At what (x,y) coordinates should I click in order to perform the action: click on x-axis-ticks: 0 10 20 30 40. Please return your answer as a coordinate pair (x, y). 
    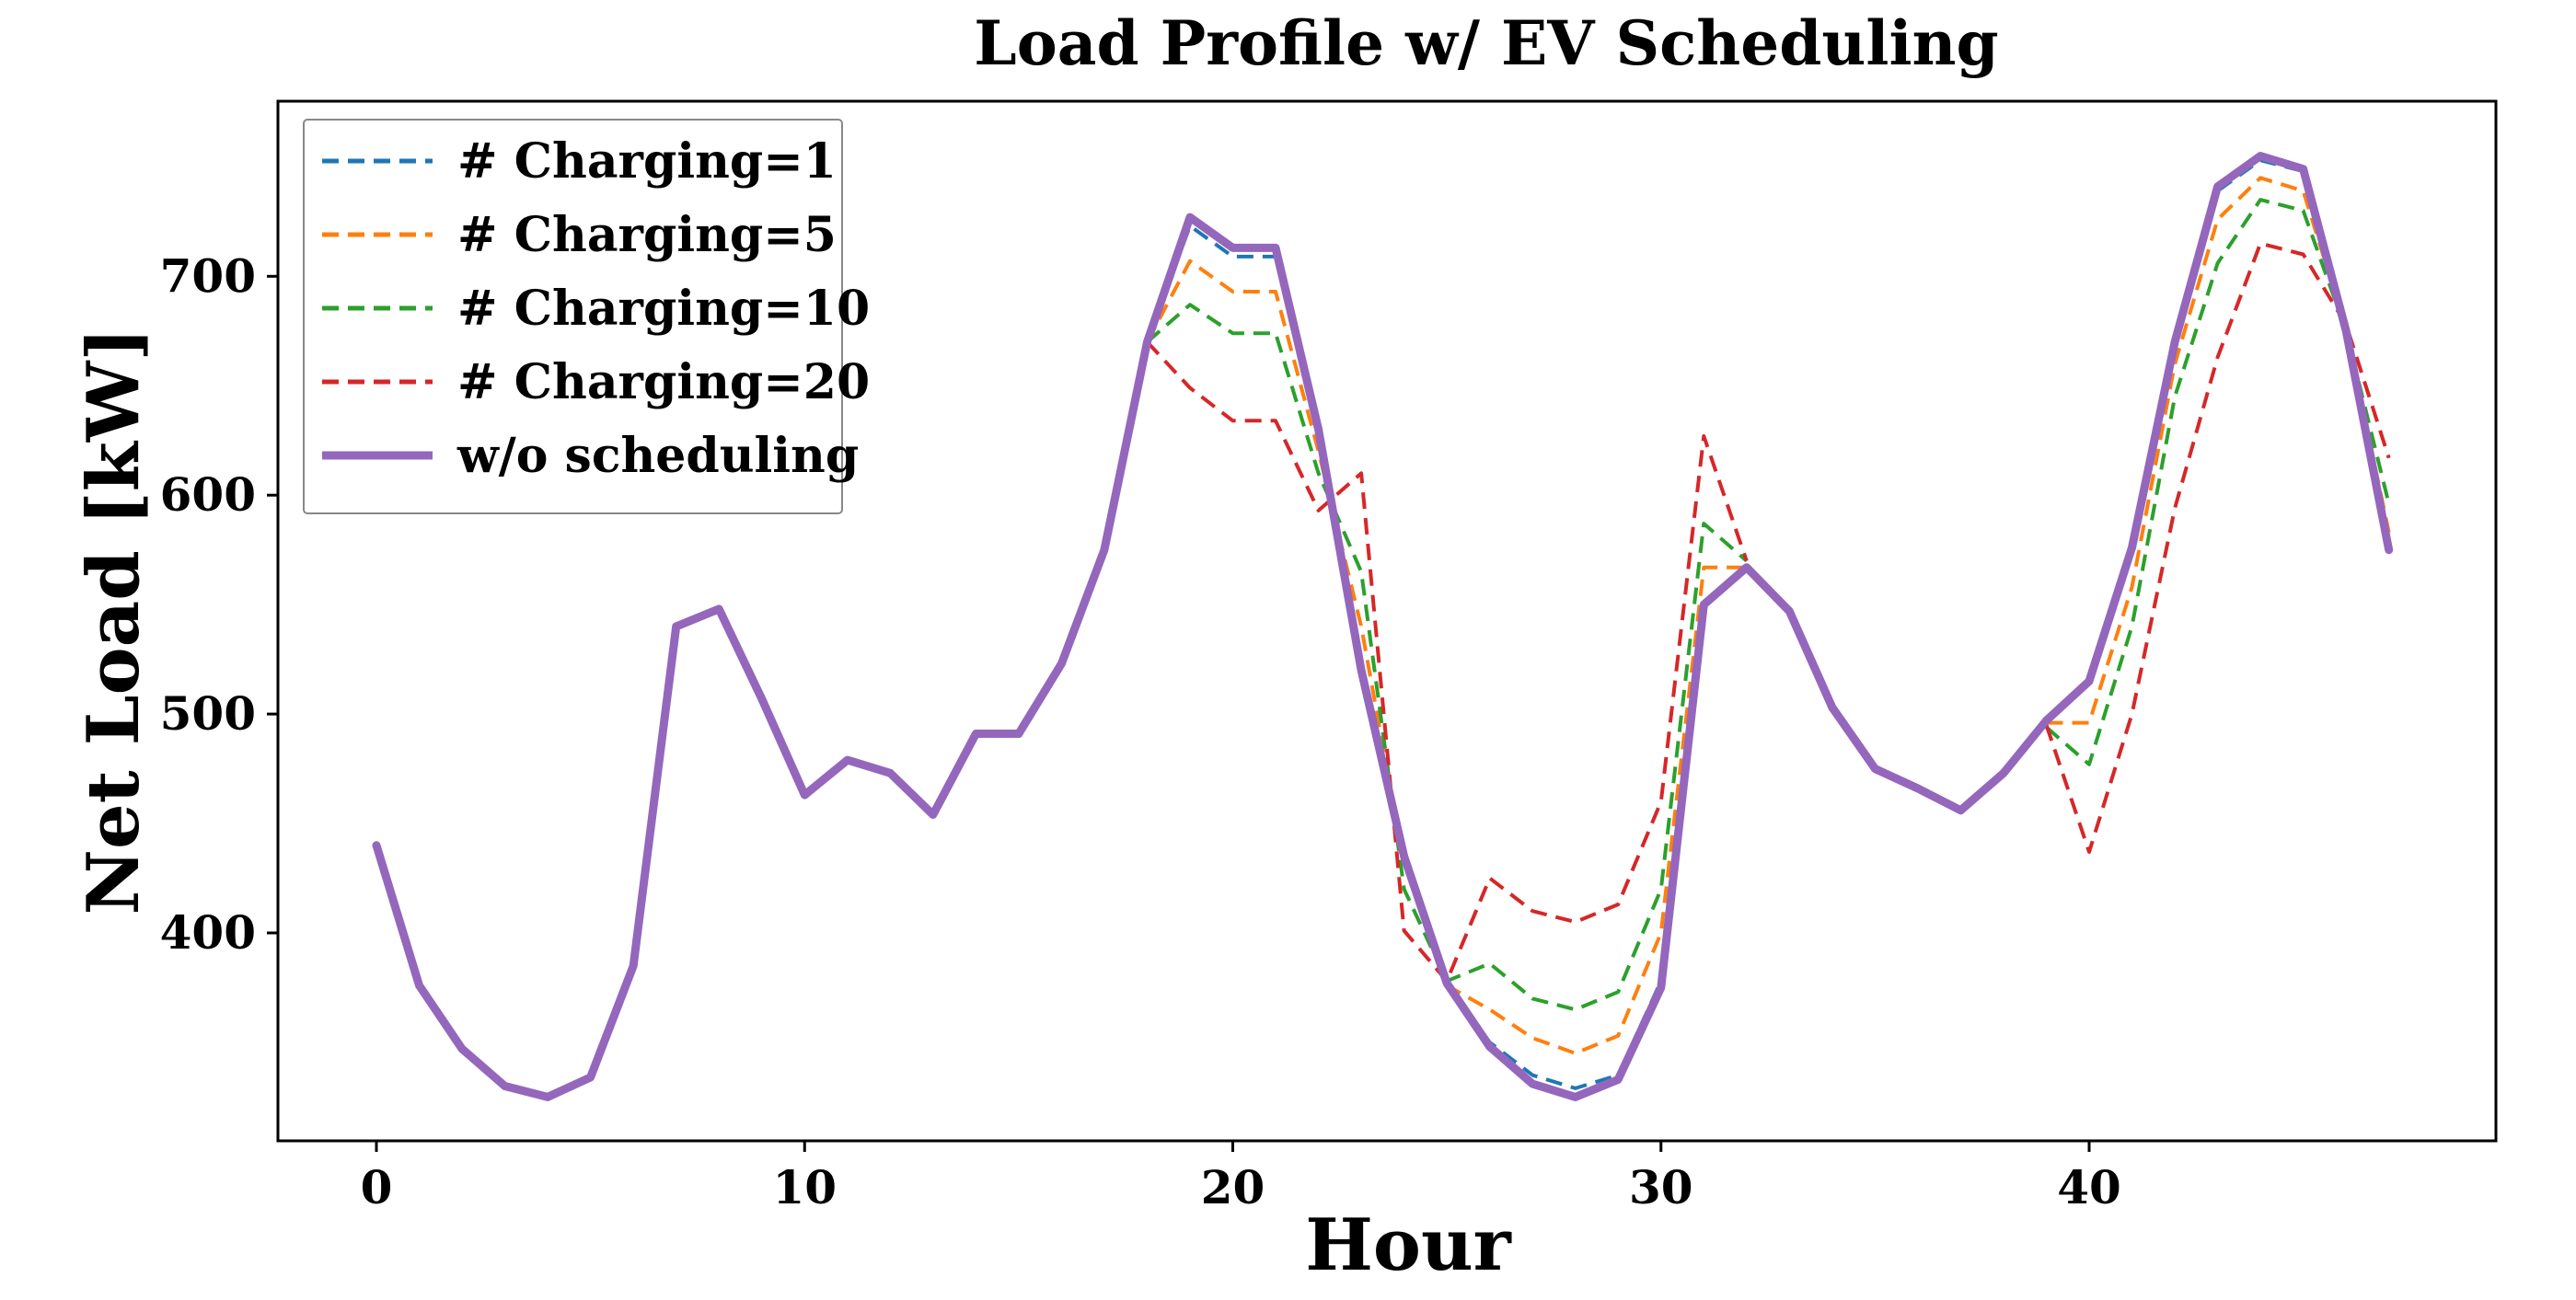
    Looking at the image, I should click on (1241, 1177).